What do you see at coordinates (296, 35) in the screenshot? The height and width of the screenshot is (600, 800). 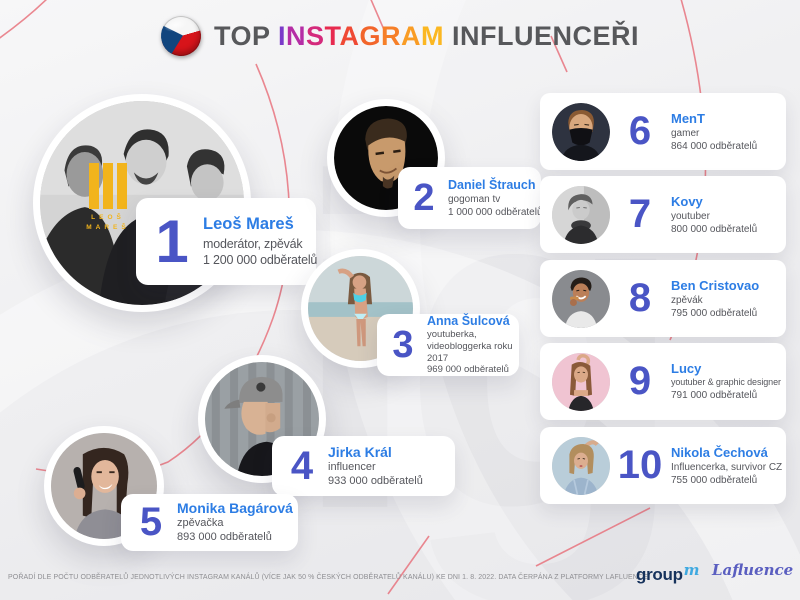 I see `instagram-letter: N` at bounding box center [296, 35].